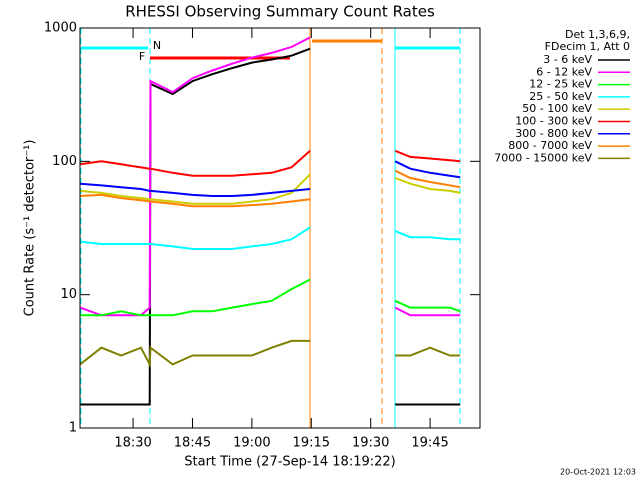 The height and width of the screenshot is (480, 640). I want to click on x-tick-label: 19:45, so click(429, 443).